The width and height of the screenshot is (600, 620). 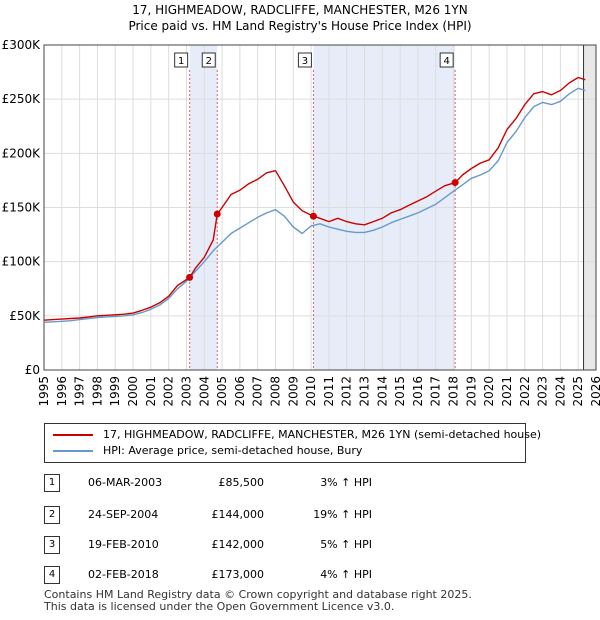 I want to click on legend-line-property, so click(x=73, y=435).